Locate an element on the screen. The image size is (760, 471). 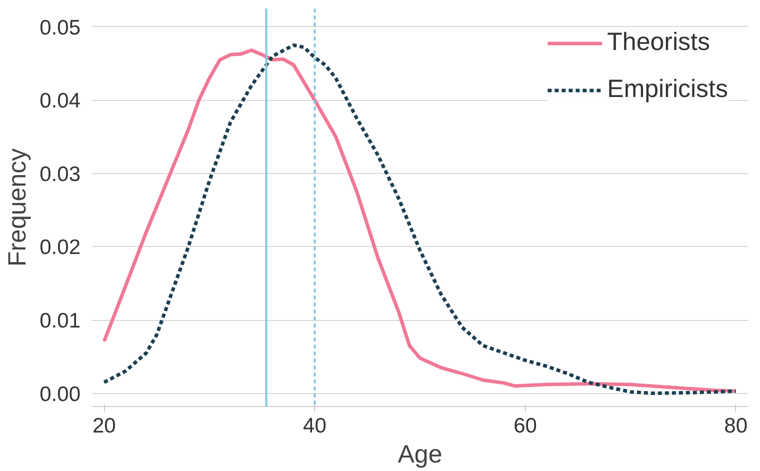
y-axis-title: Frequency is located at coordinates (18, 207).